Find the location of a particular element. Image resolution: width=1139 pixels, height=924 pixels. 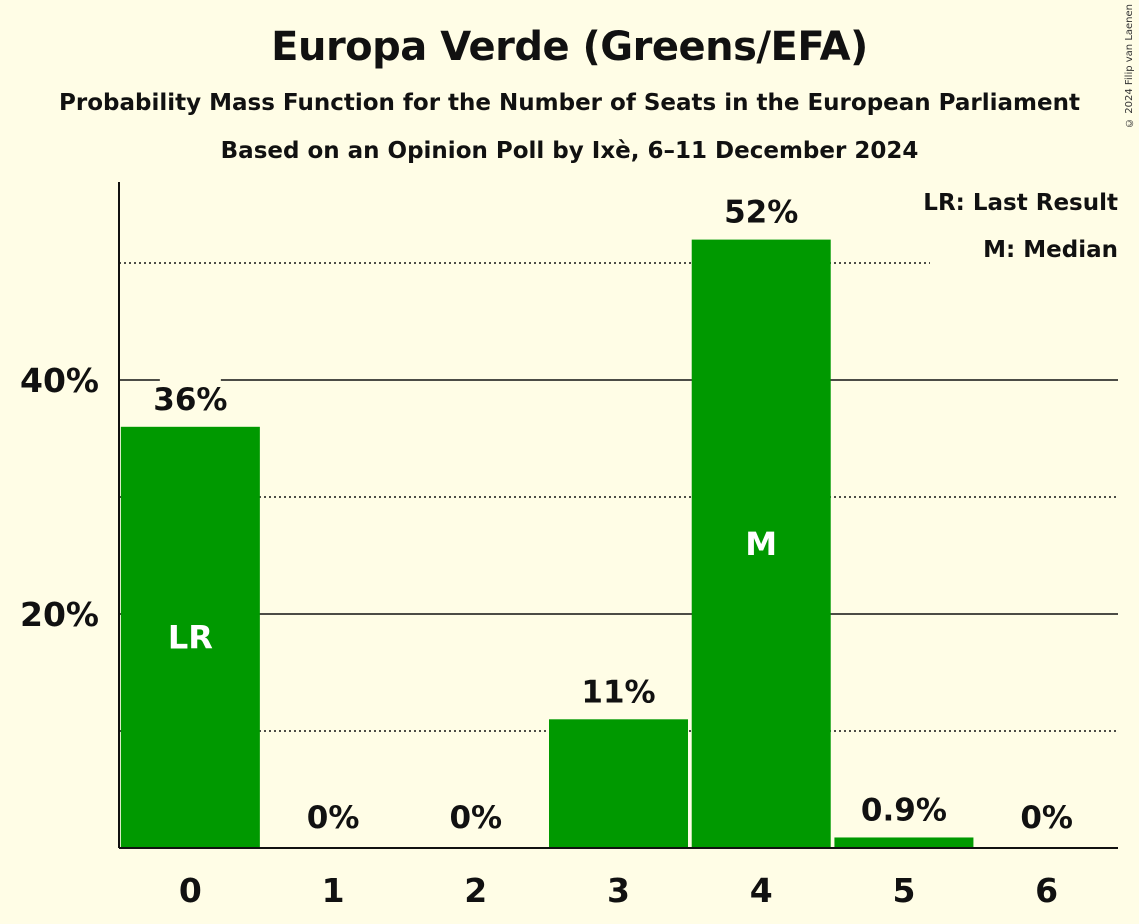

value-label-2: 0% is located at coordinates (475, 818).